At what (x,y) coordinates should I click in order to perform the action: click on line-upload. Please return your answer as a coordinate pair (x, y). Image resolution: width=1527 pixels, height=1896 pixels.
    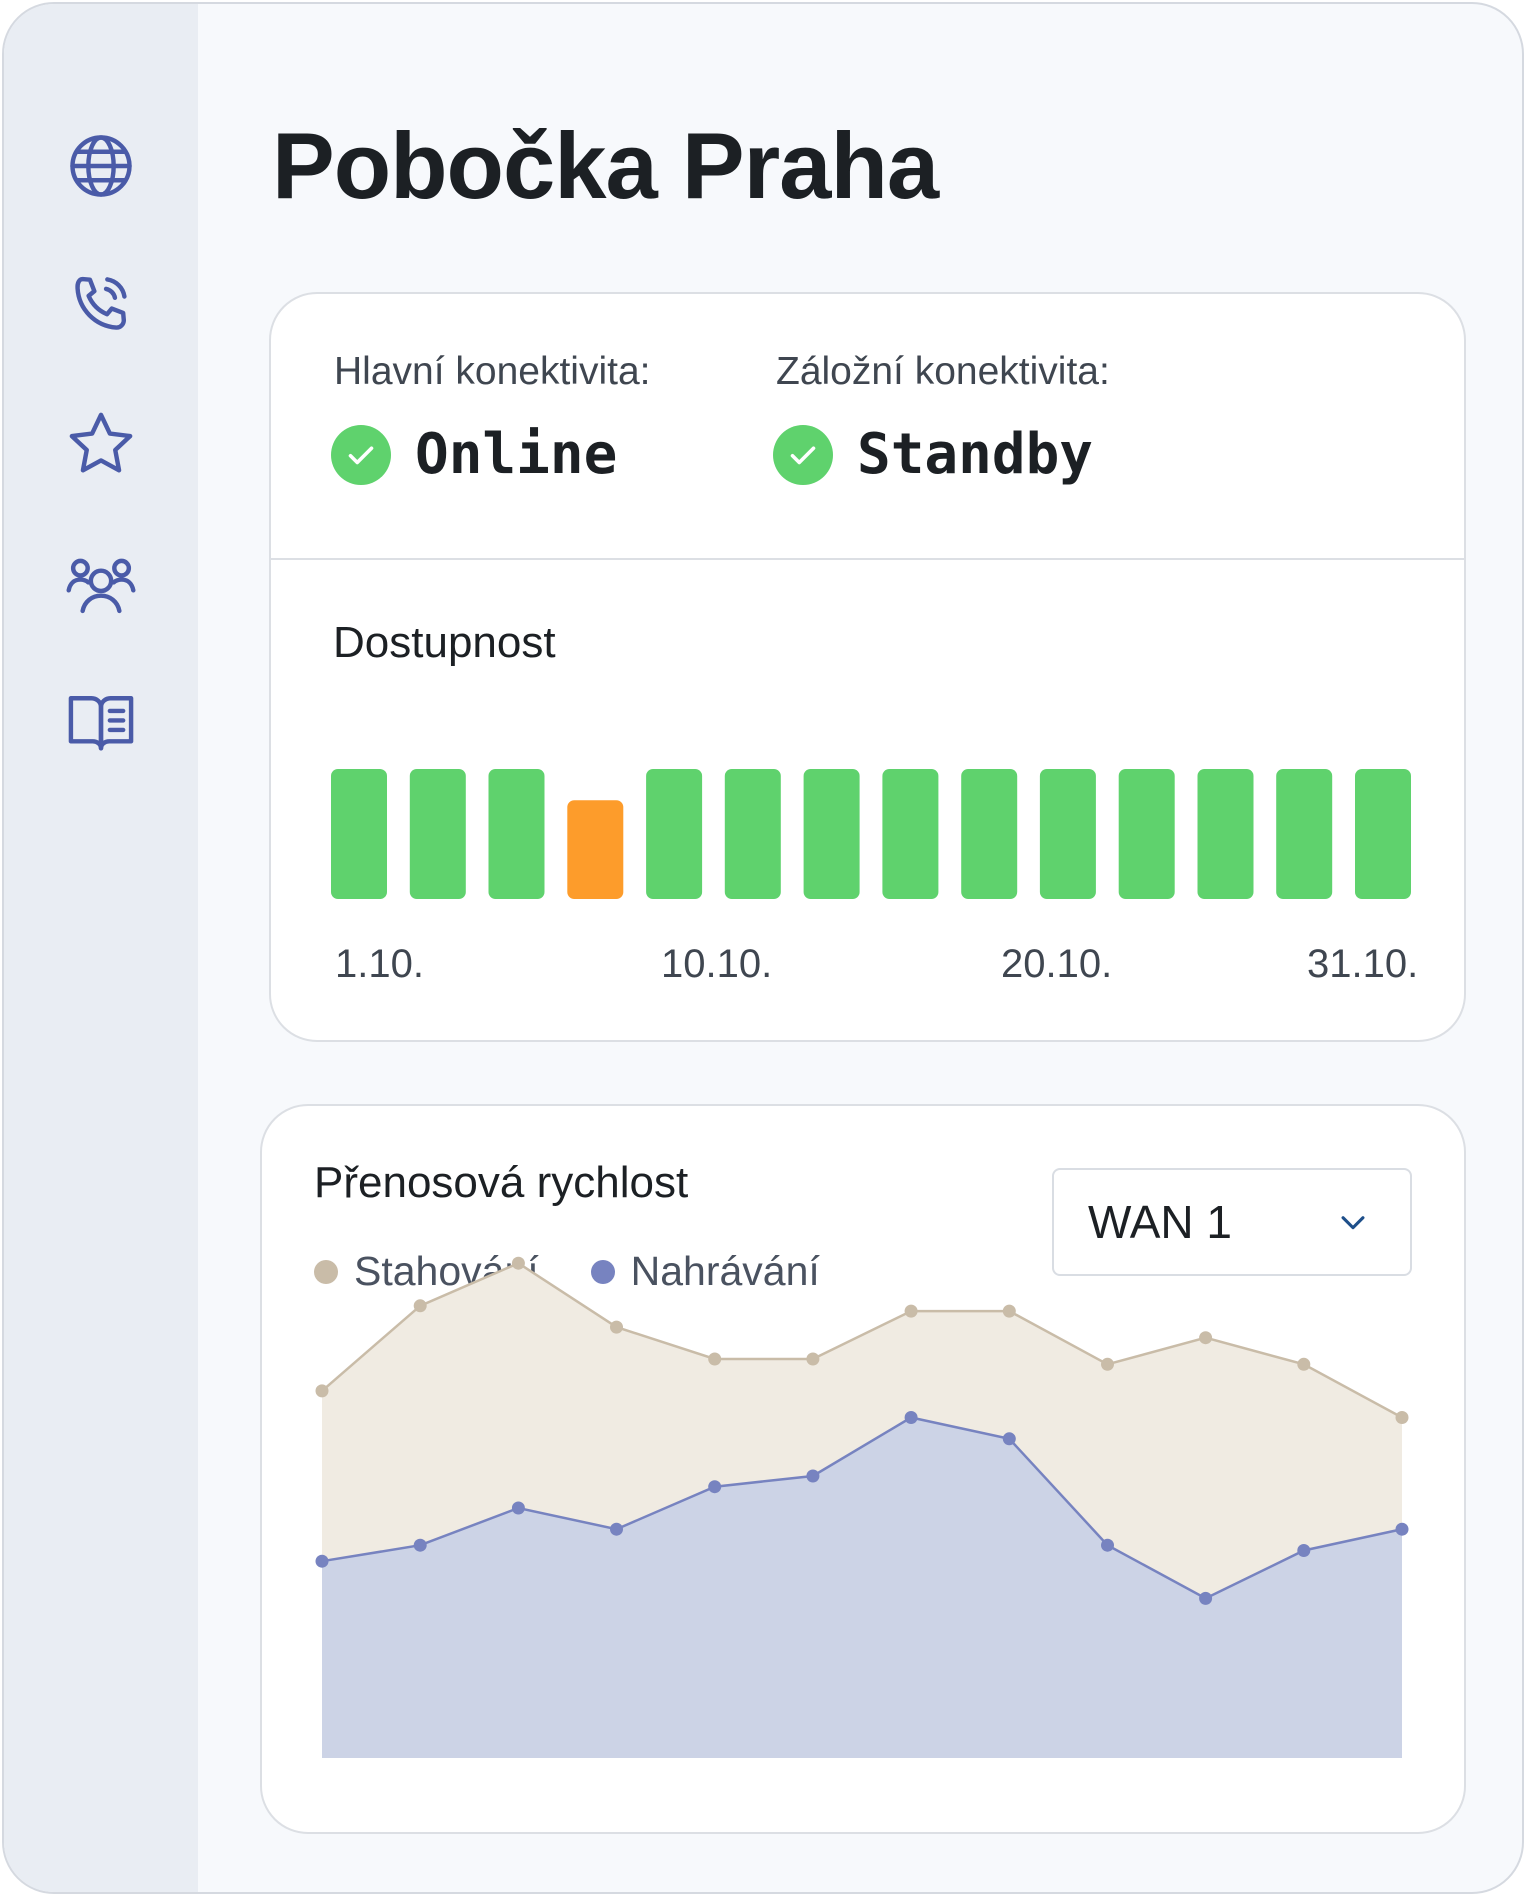
    Looking at the image, I should click on (862, 1508).